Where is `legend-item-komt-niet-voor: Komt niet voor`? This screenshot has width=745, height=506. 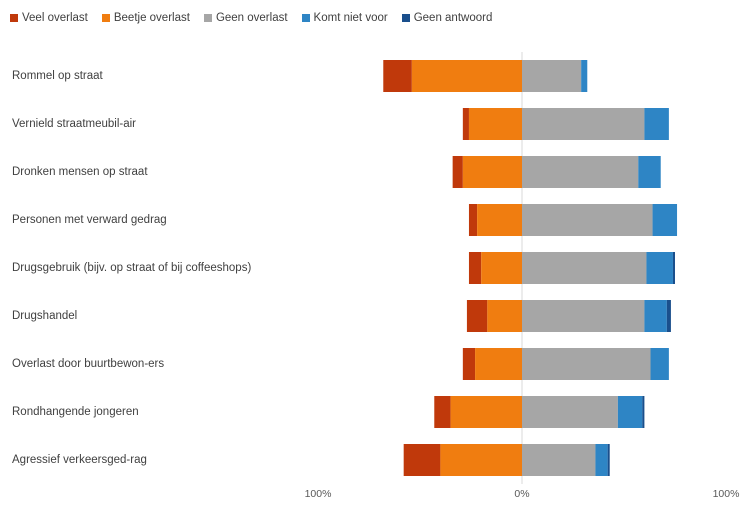
legend-item-komt-niet-voor: Komt niet voor is located at coordinates (344, 18).